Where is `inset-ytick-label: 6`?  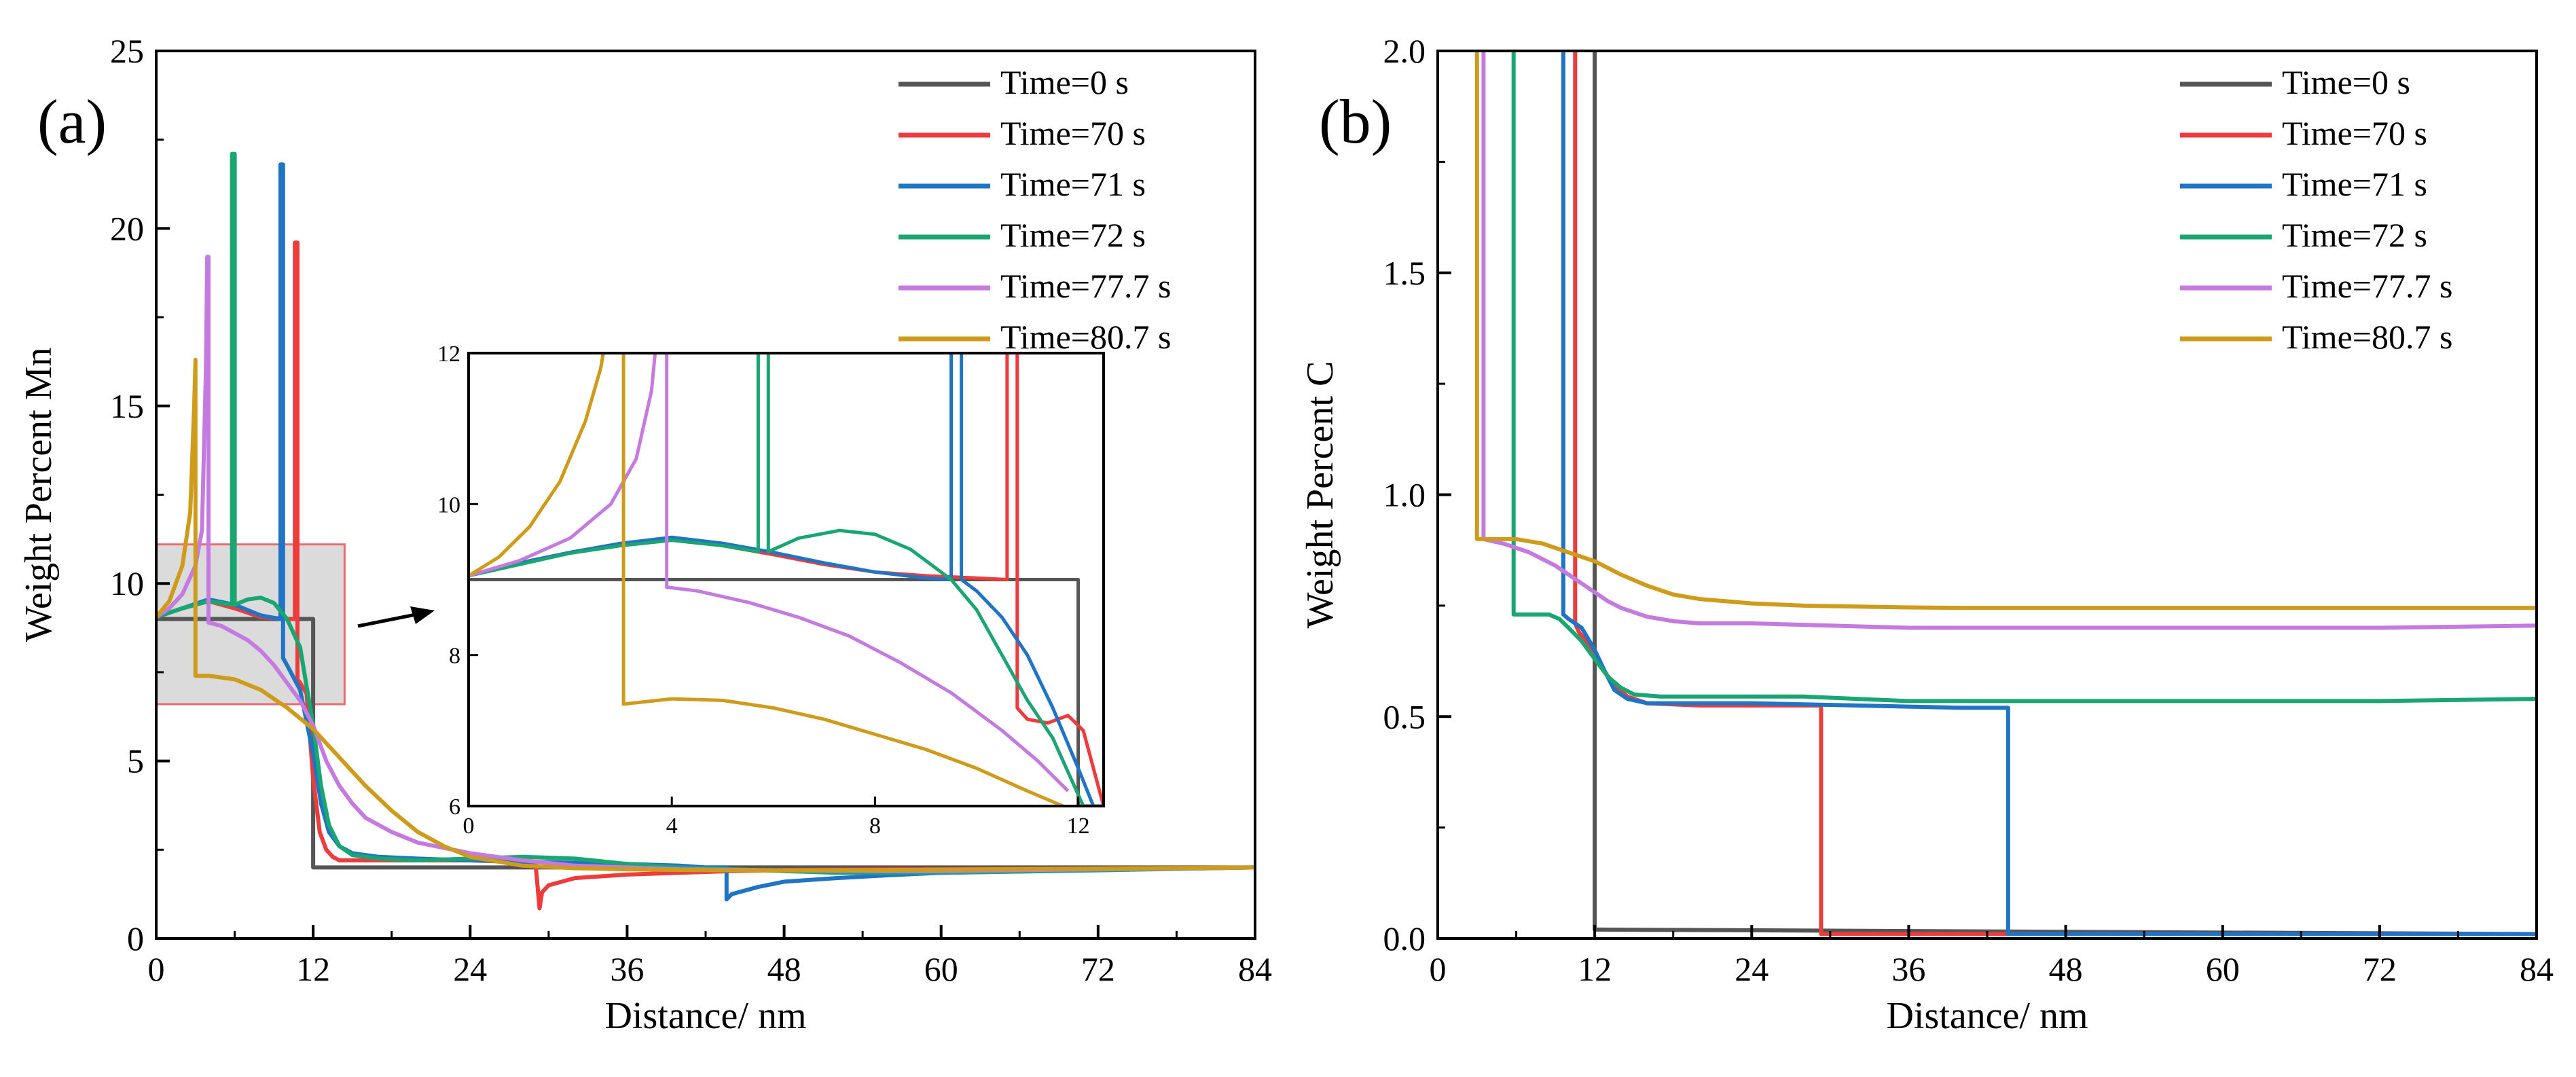
inset-ytick-label: 6 is located at coordinates (454, 808).